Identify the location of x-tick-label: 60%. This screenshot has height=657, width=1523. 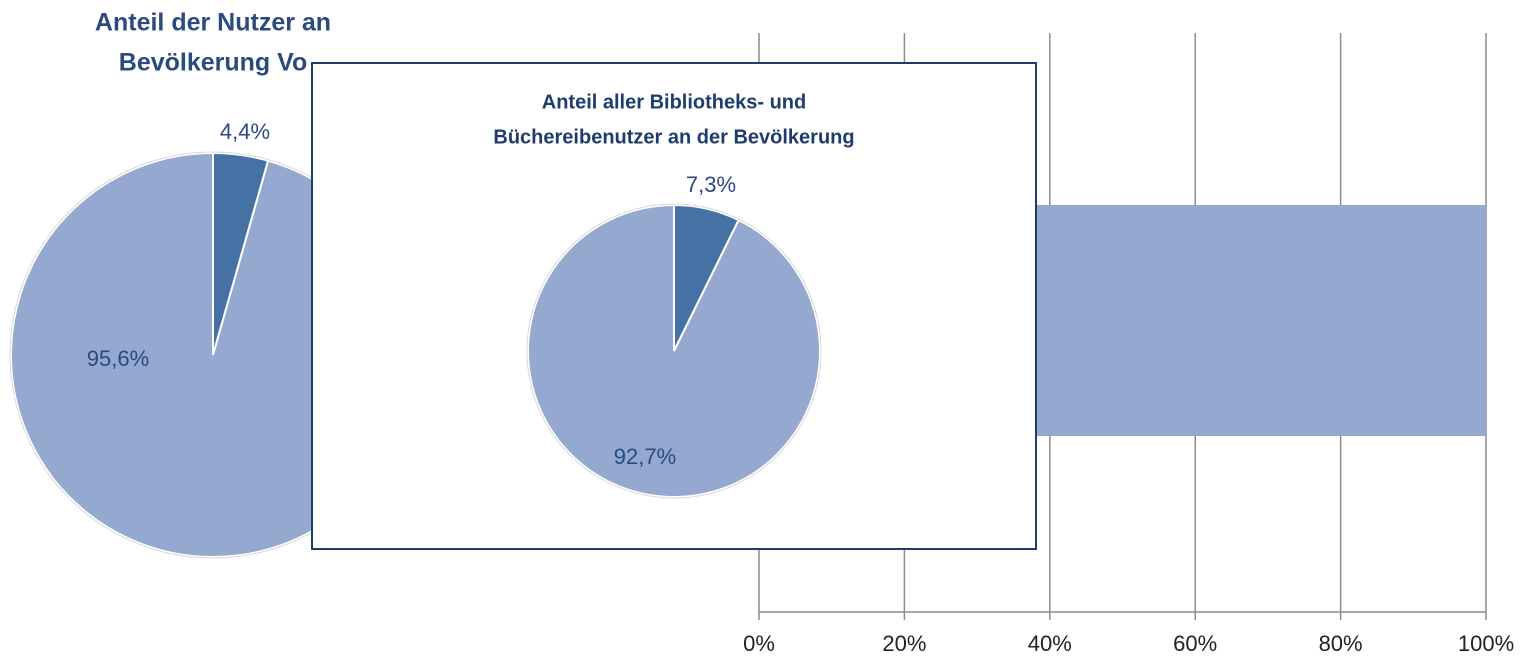
(1195, 643).